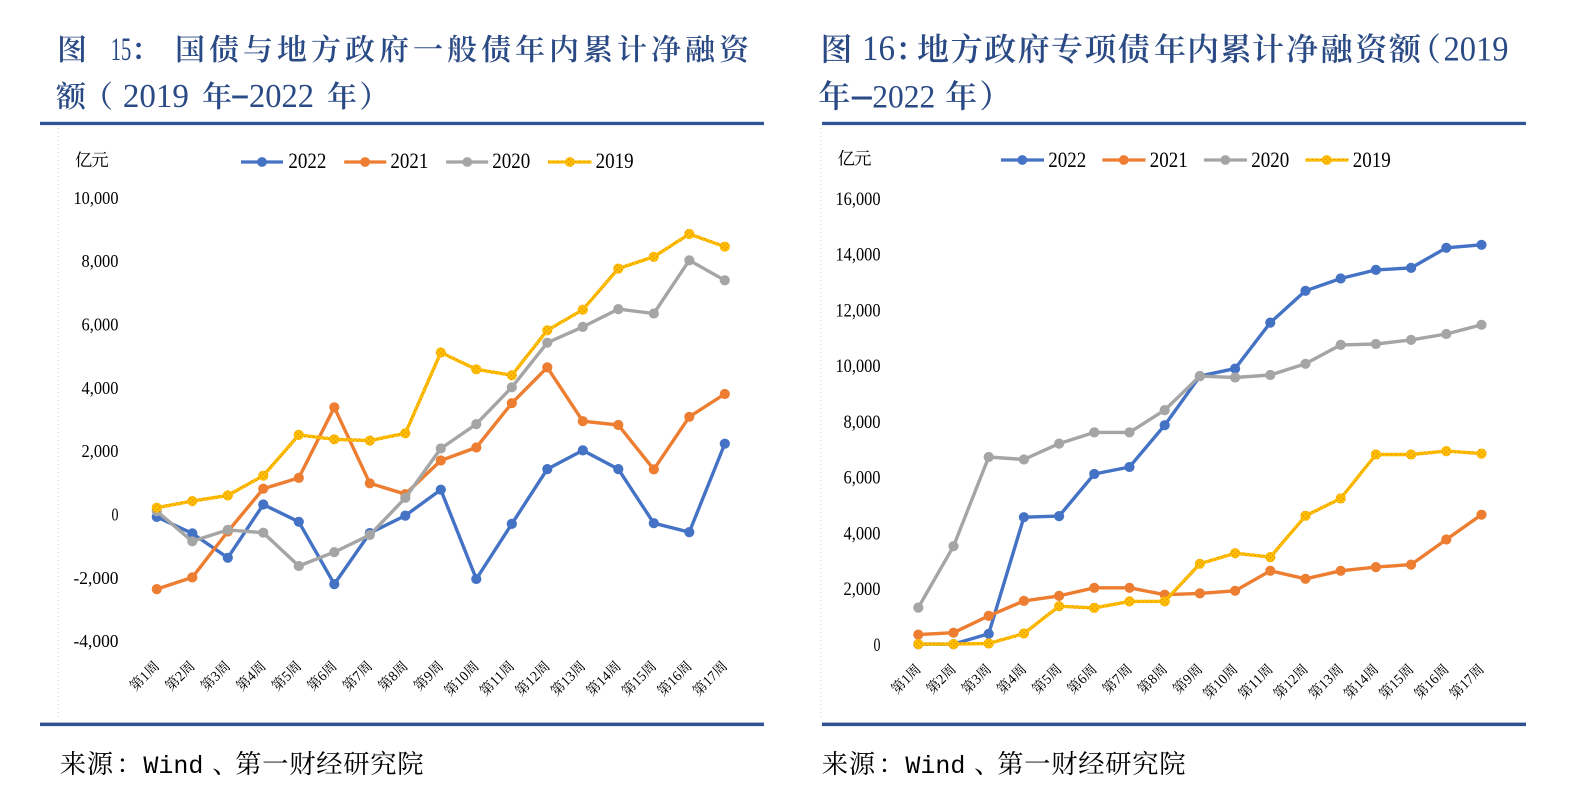 This screenshot has height=794, width=1582. I want to click on svg-text: 12,000, so click(858, 311).